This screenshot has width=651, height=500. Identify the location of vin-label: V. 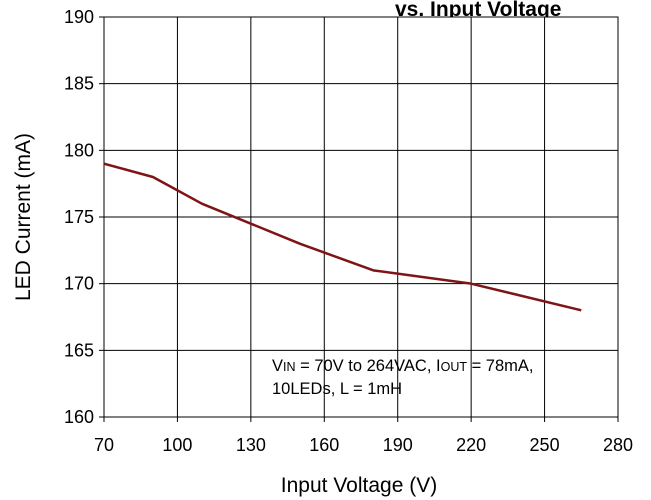
(277, 366).